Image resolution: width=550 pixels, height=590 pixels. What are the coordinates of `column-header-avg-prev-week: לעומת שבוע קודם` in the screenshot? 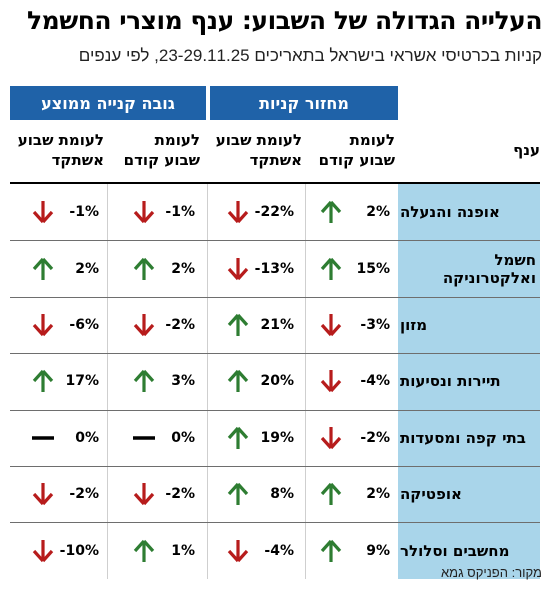 It's located at (161, 150).